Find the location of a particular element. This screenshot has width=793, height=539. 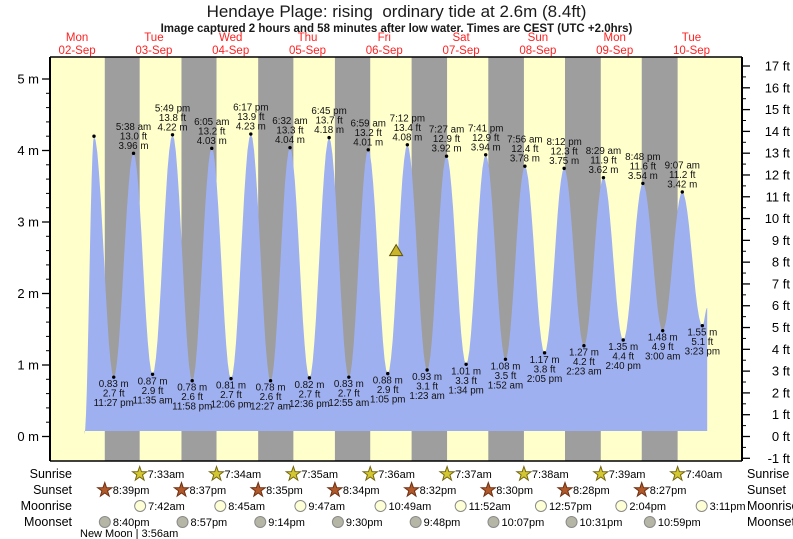

sunset-time: 8:37pm is located at coordinates (207, 491).